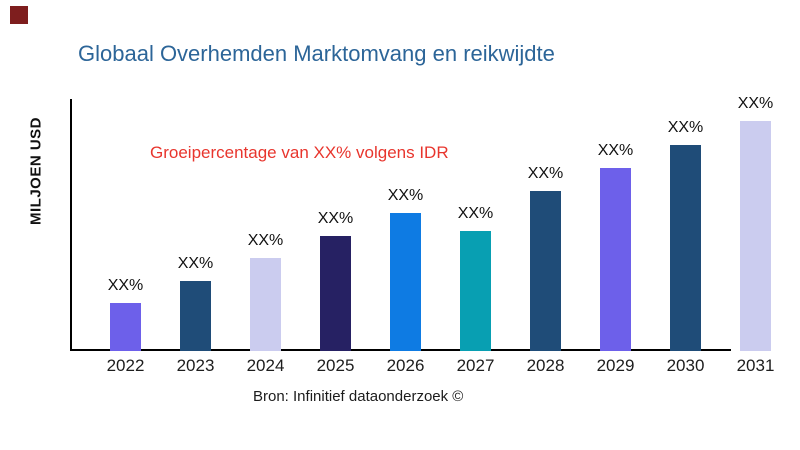 The width and height of the screenshot is (800, 450). What do you see at coordinates (335, 293) in the screenshot?
I see `bar-2025` at bounding box center [335, 293].